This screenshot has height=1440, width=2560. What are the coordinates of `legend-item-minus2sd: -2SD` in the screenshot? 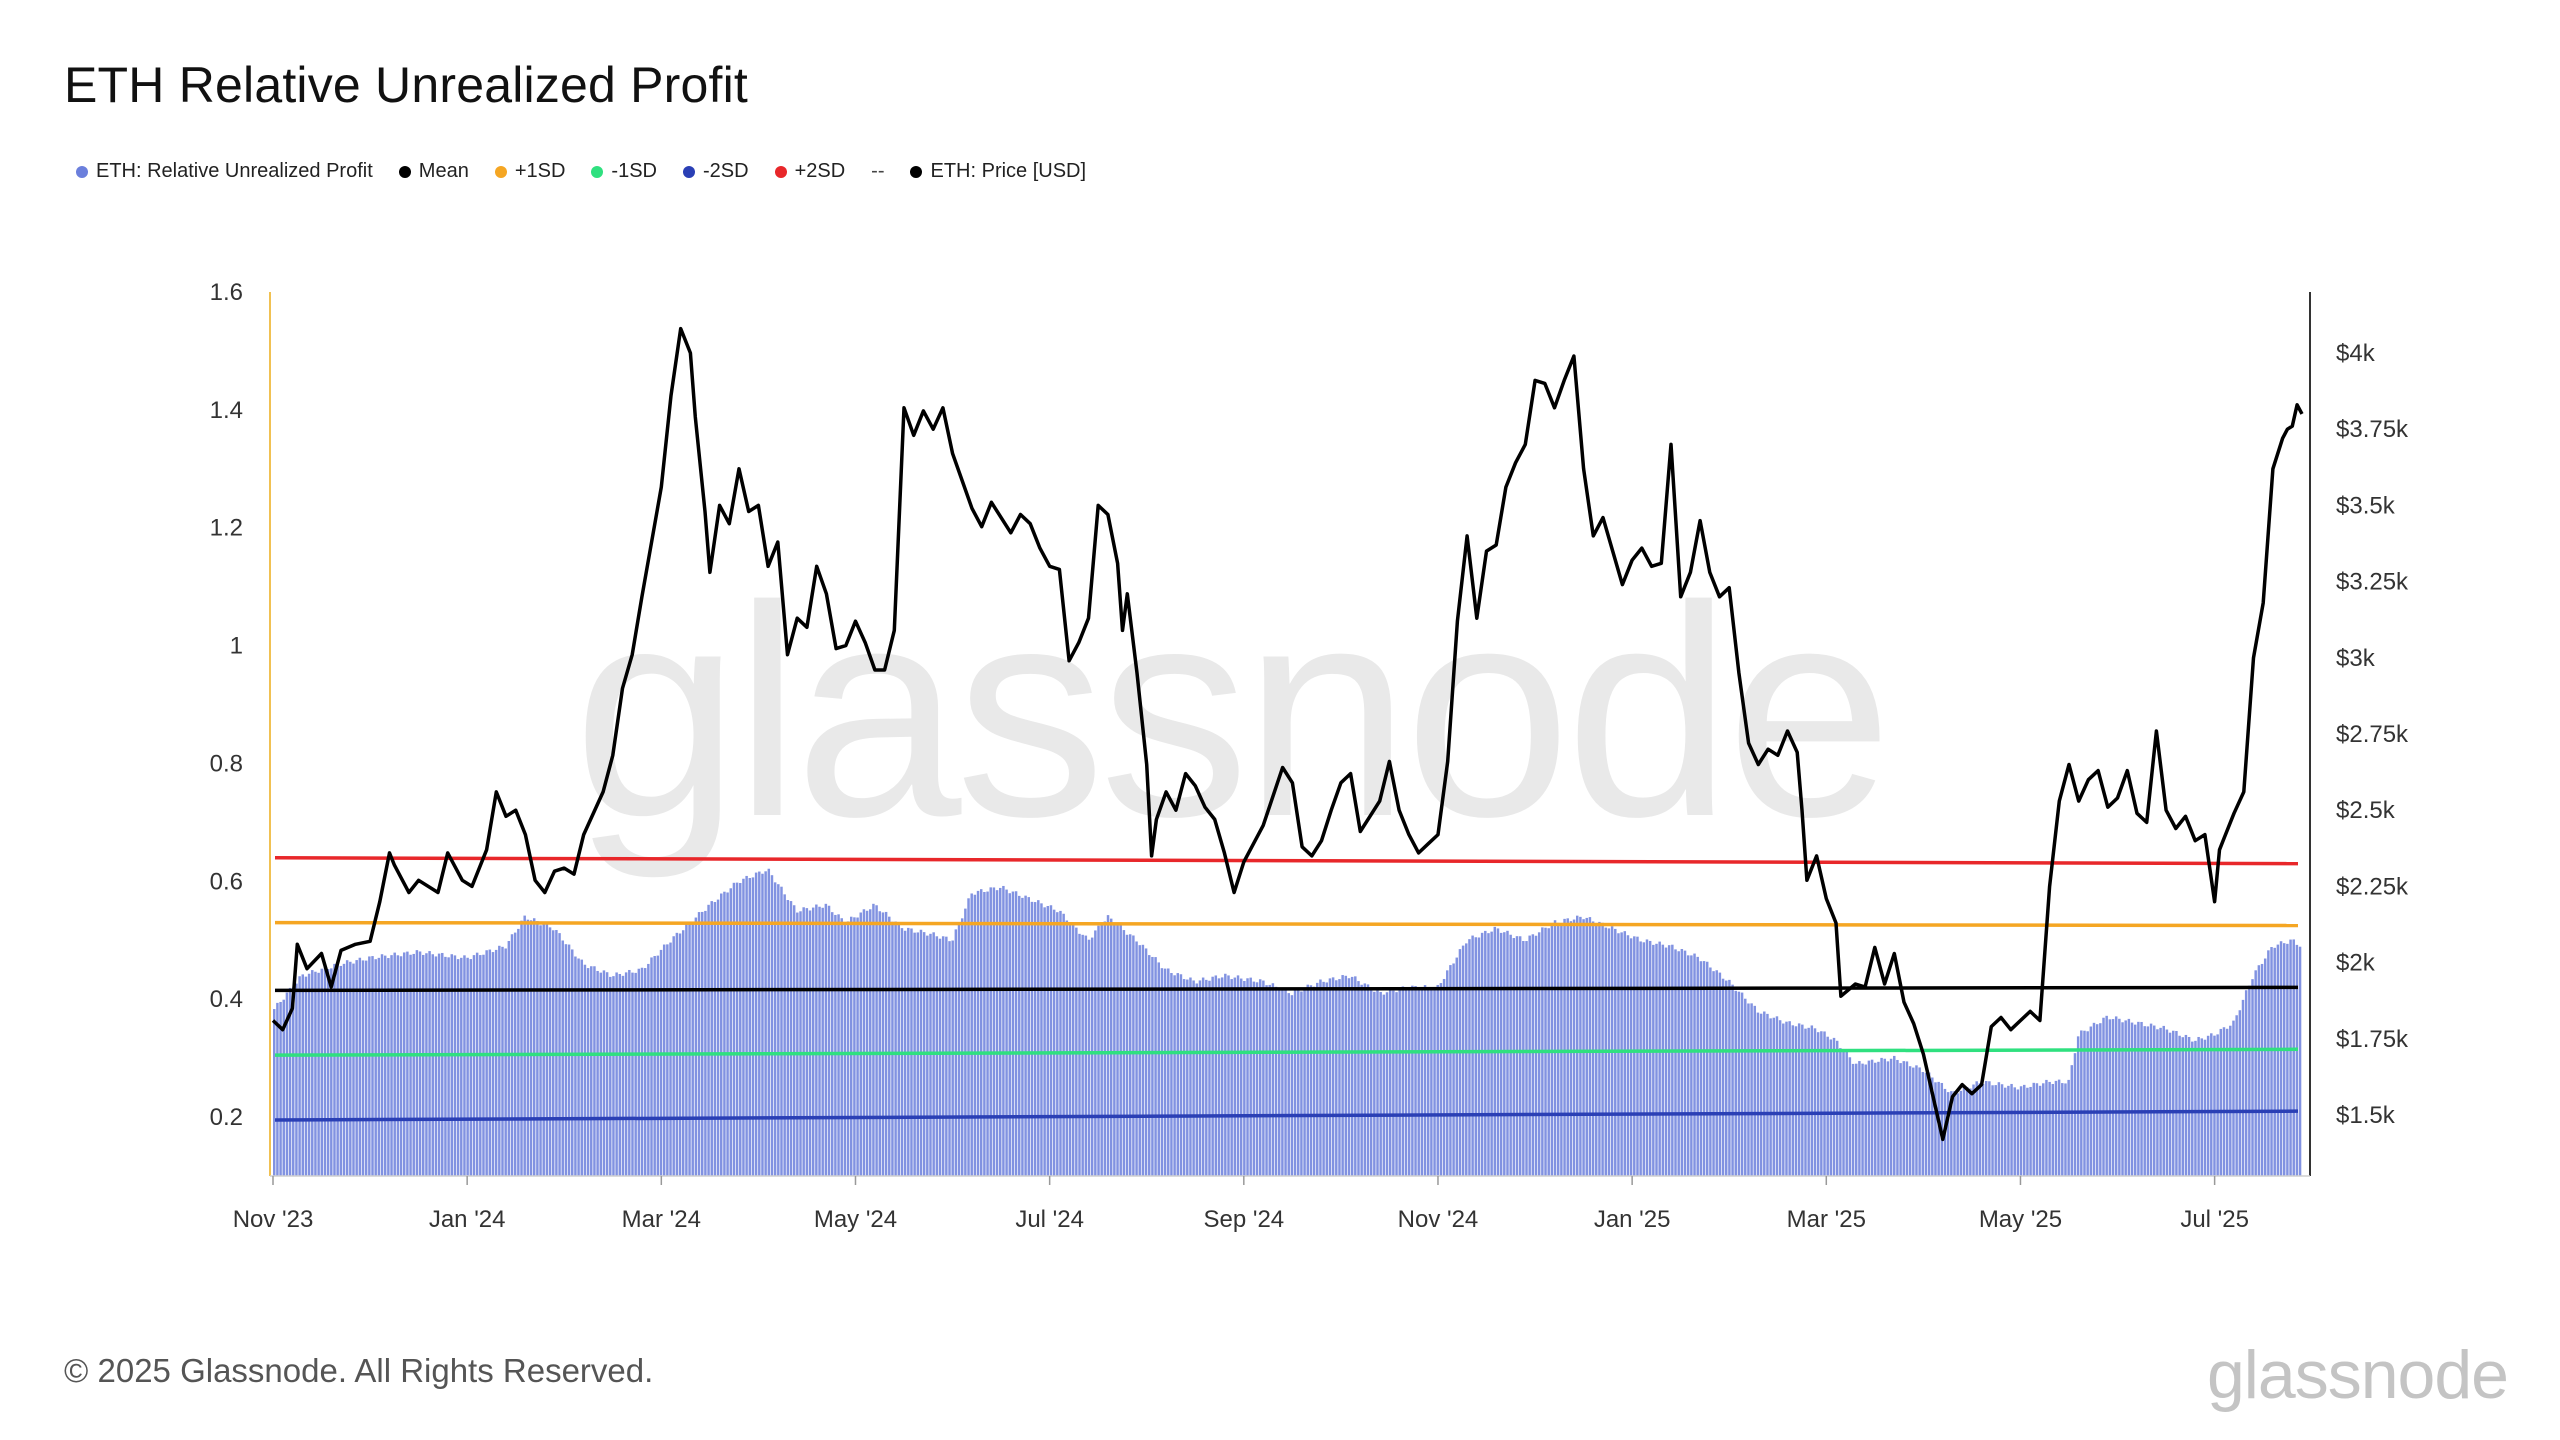 It's located at (715, 171).